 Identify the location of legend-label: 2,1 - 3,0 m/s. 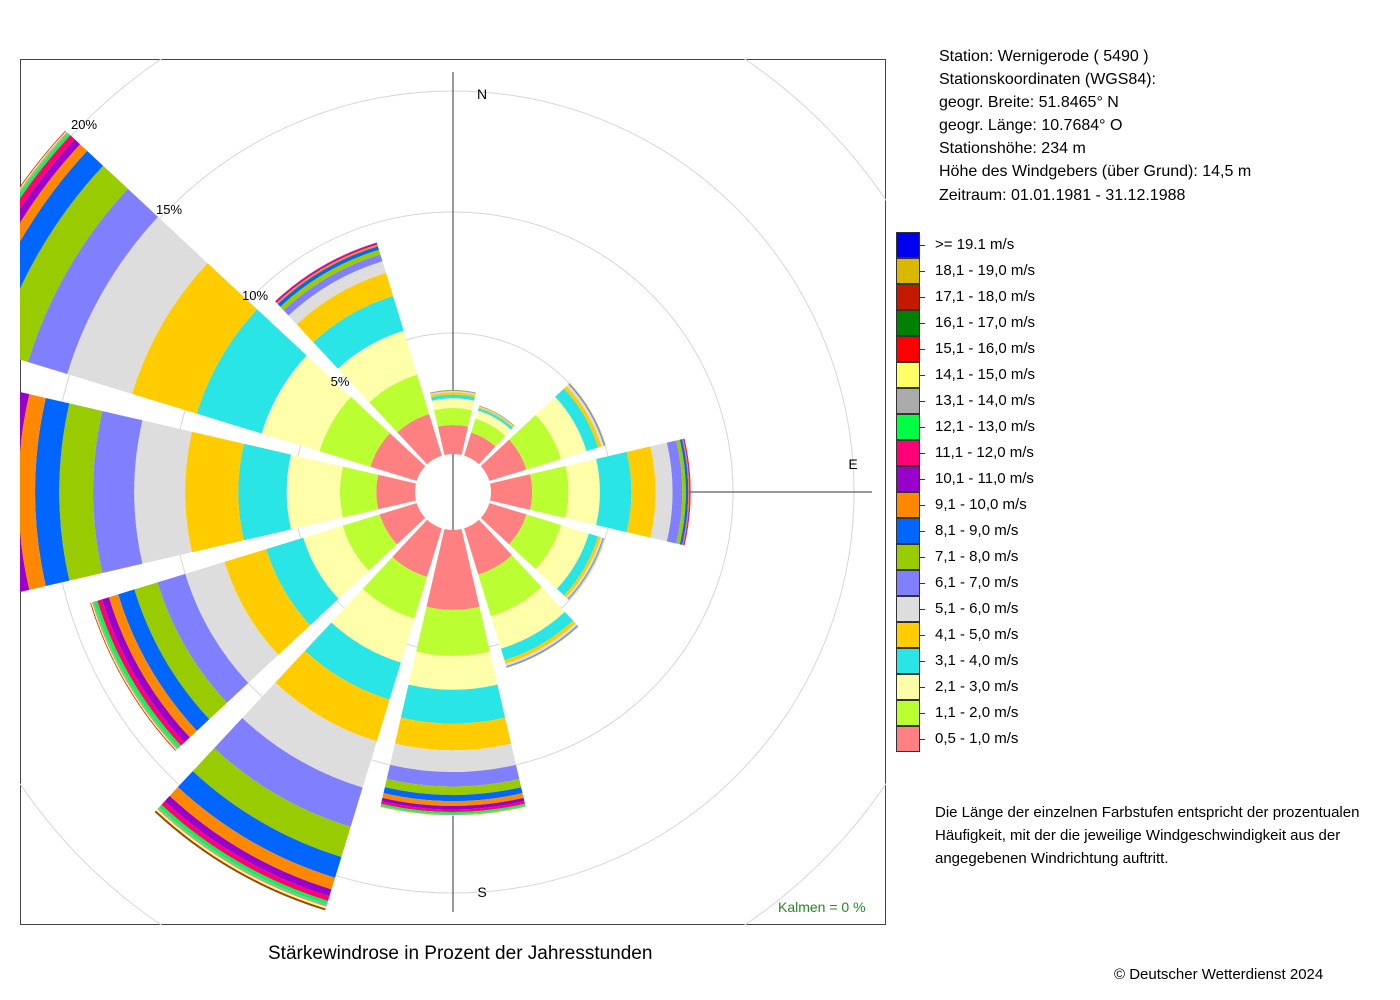
(977, 686).